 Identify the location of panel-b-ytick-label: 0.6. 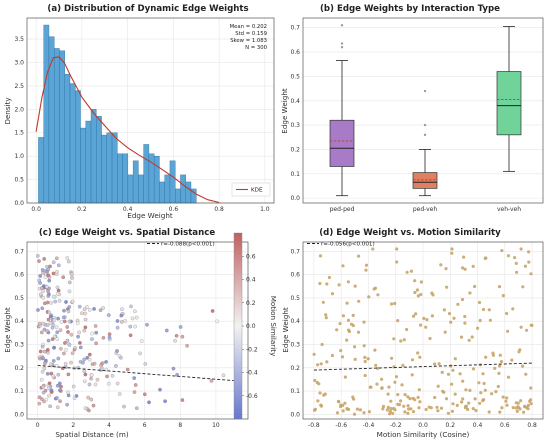
(295, 52).